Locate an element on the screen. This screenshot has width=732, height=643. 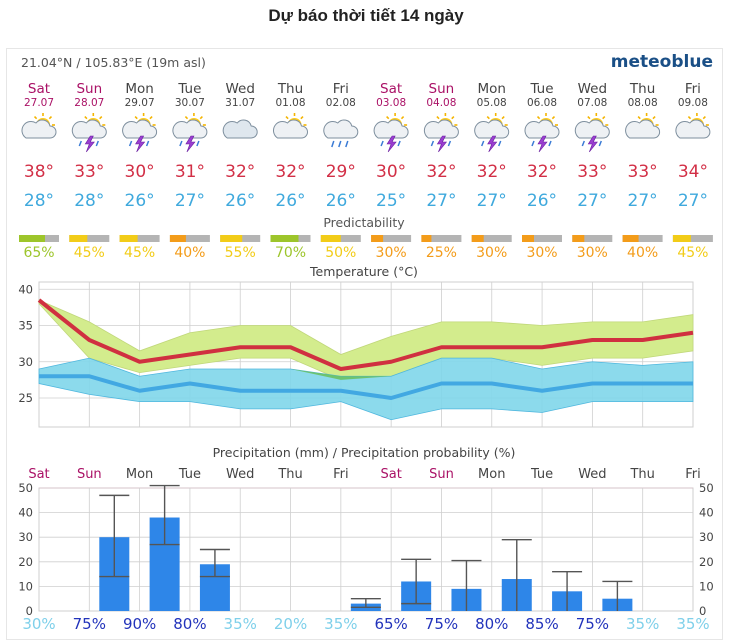
page-title: Dự báo thời tiết 14 ngày is located at coordinates (366, 15).